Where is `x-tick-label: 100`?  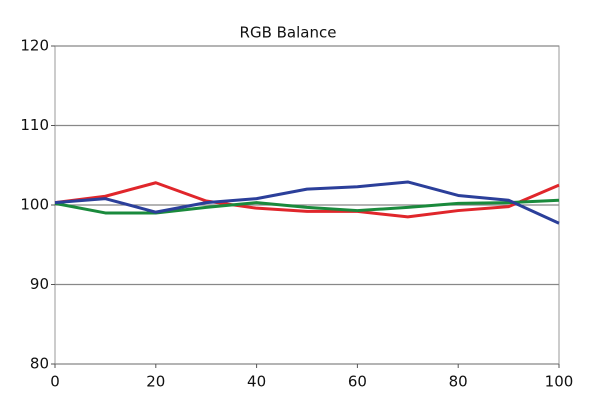
x-tick-label: 100 is located at coordinates (559, 382).